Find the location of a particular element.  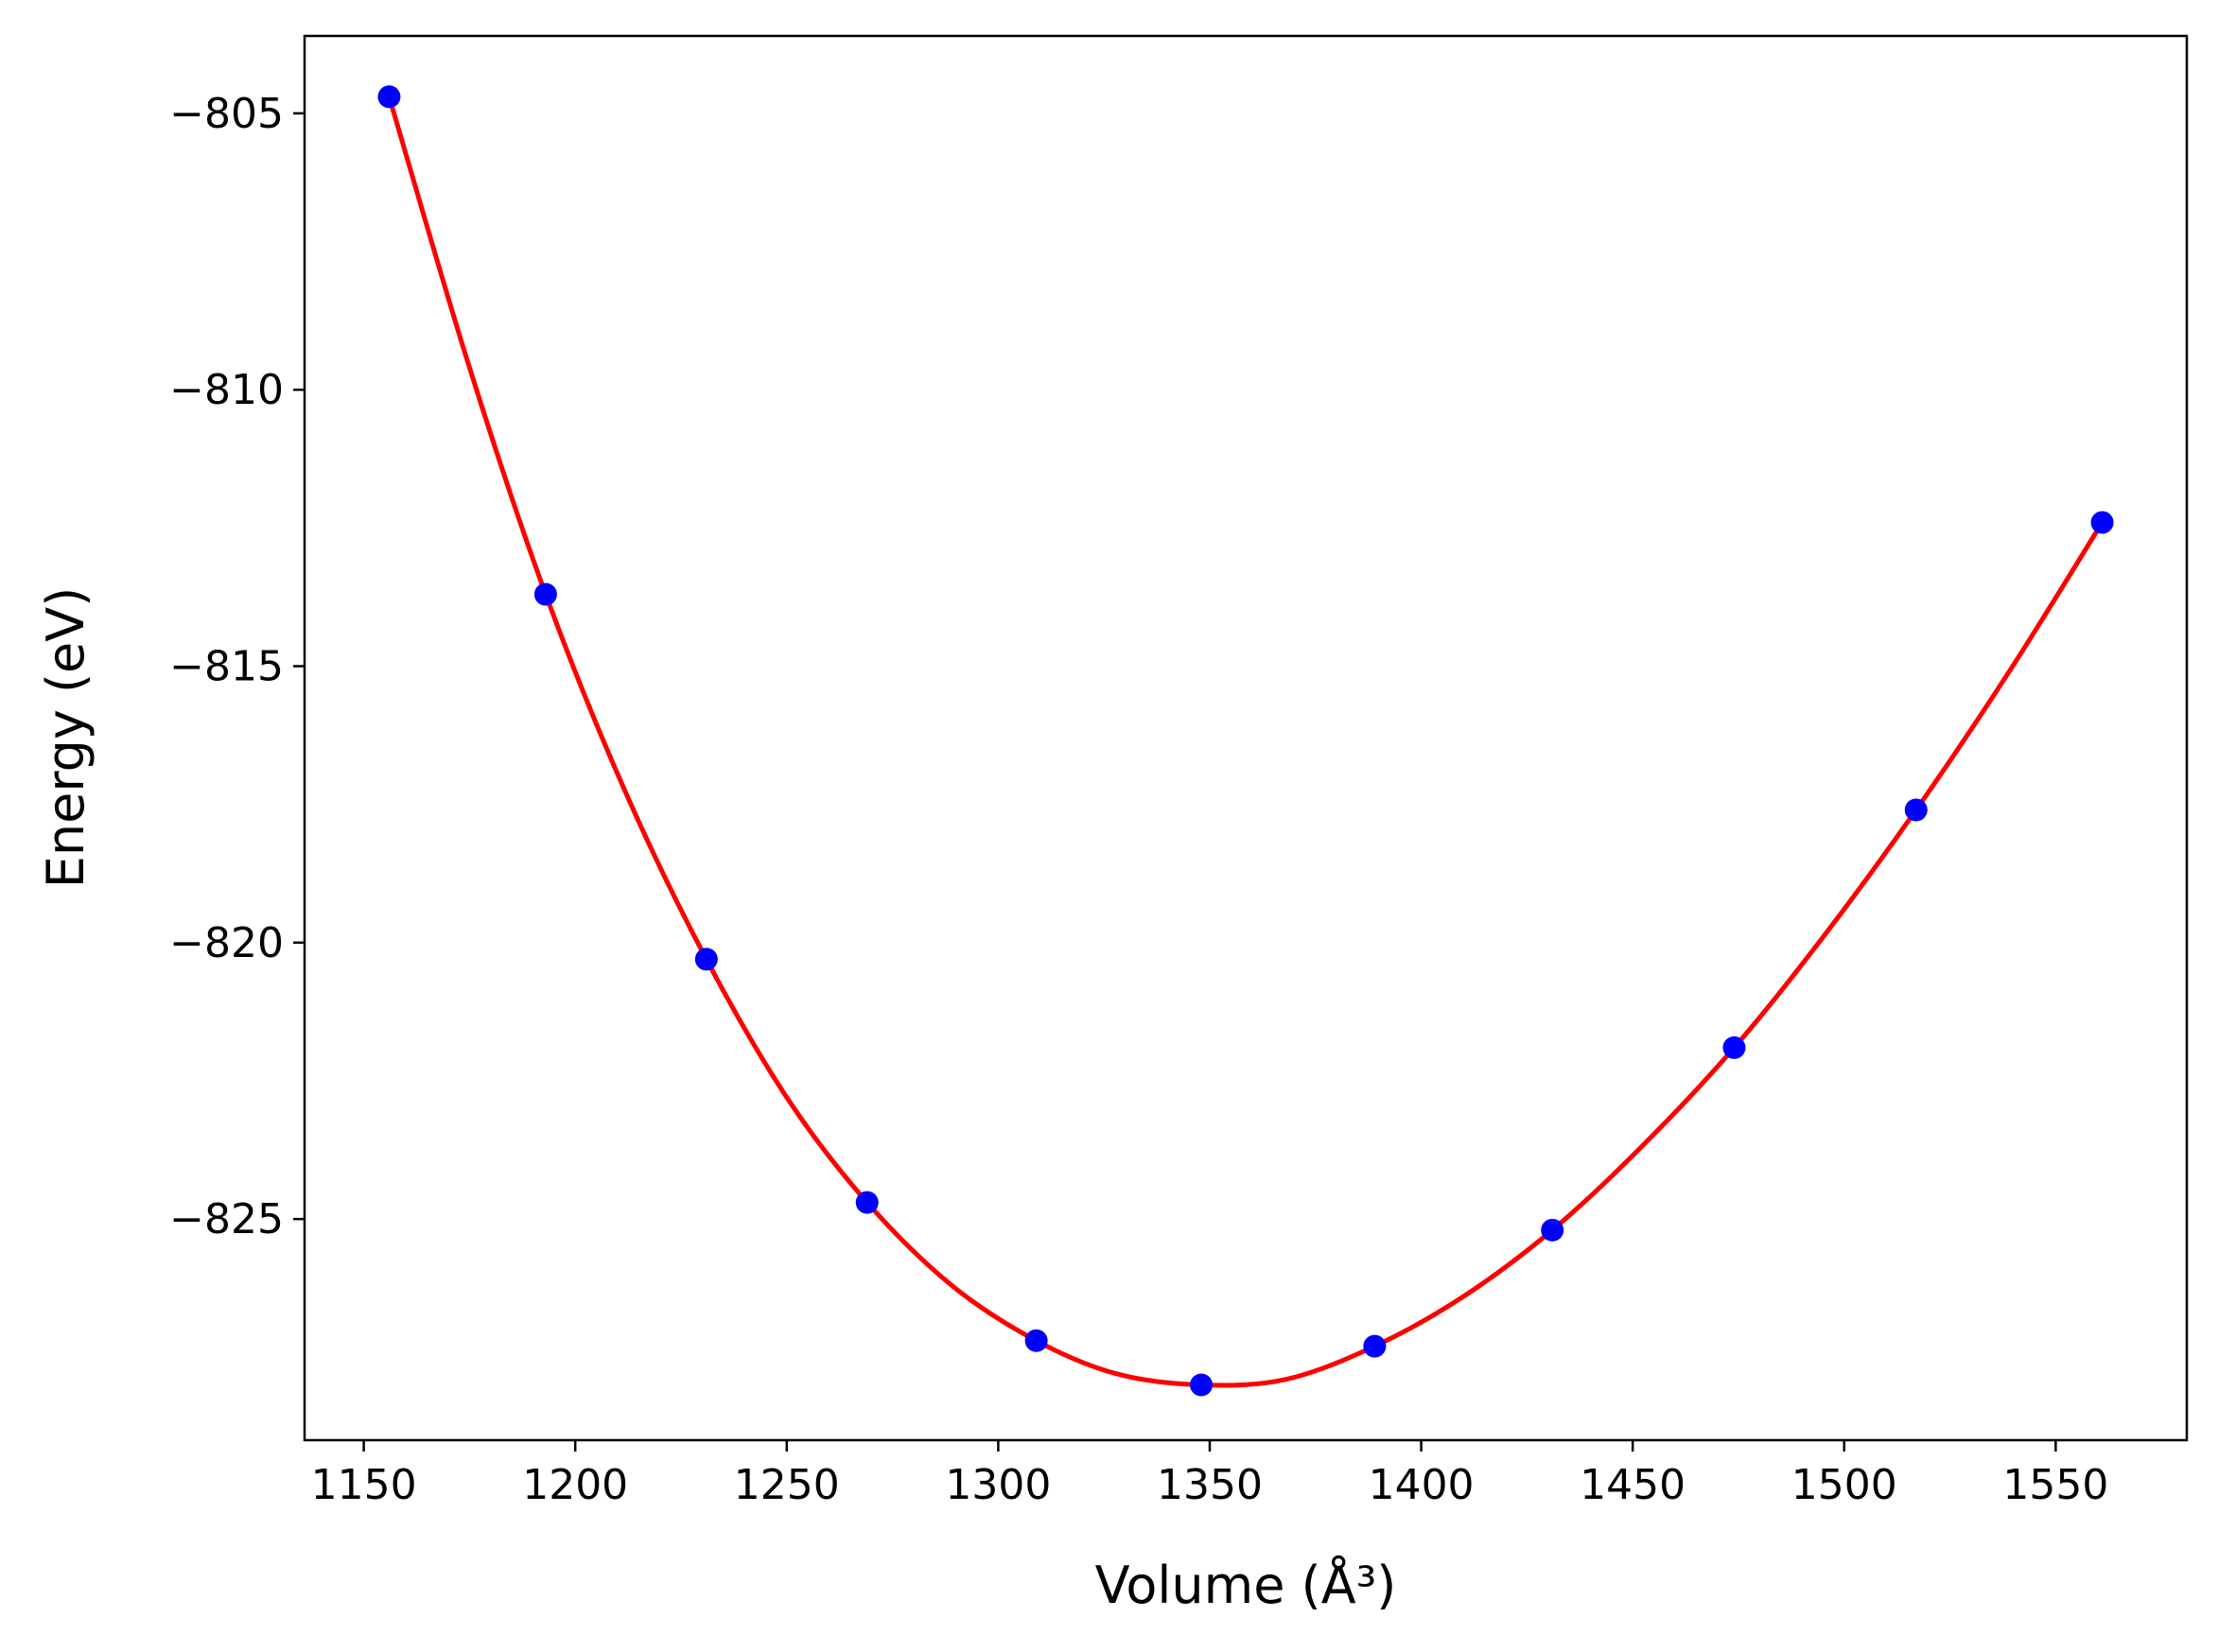

x-tick-label: 1350 is located at coordinates (1210, 1485).